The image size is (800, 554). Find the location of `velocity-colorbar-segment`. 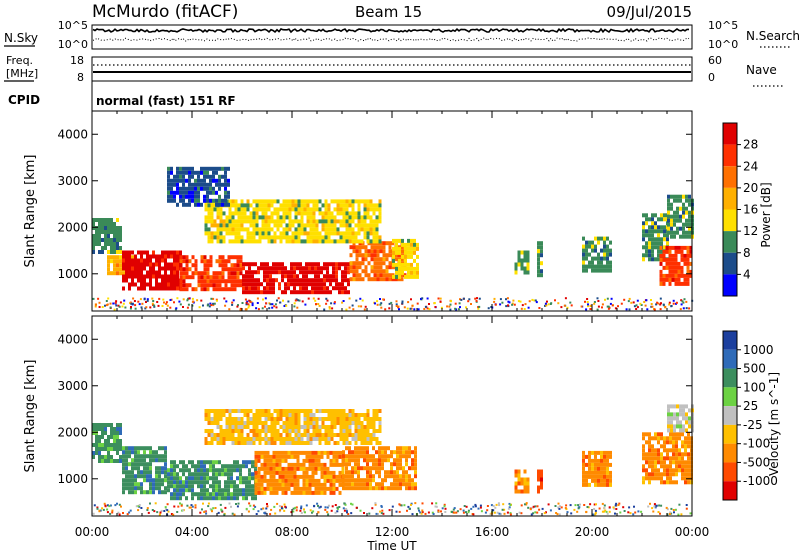

velocity-colorbar-segment is located at coordinates (730, 397).